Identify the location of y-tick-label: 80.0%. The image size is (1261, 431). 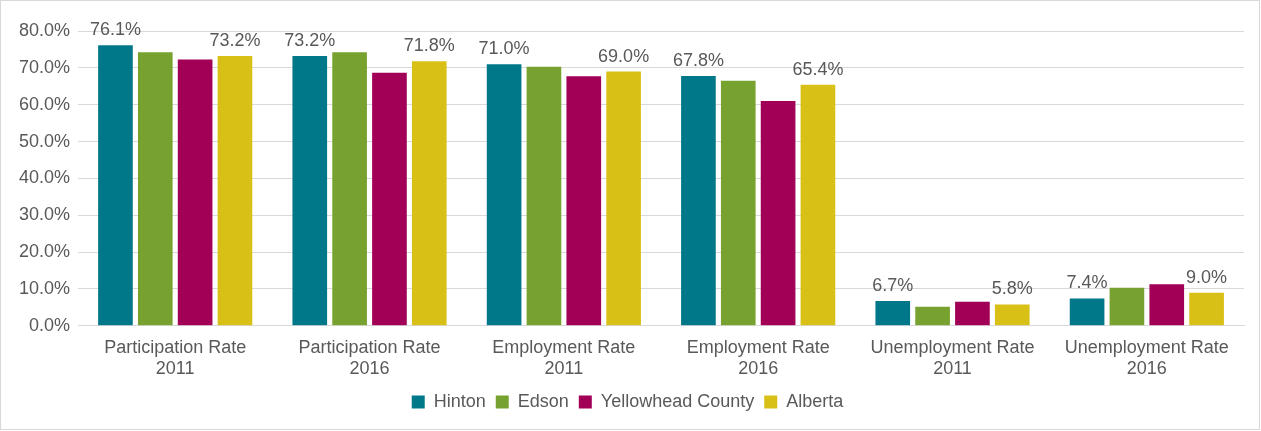
(44, 29).